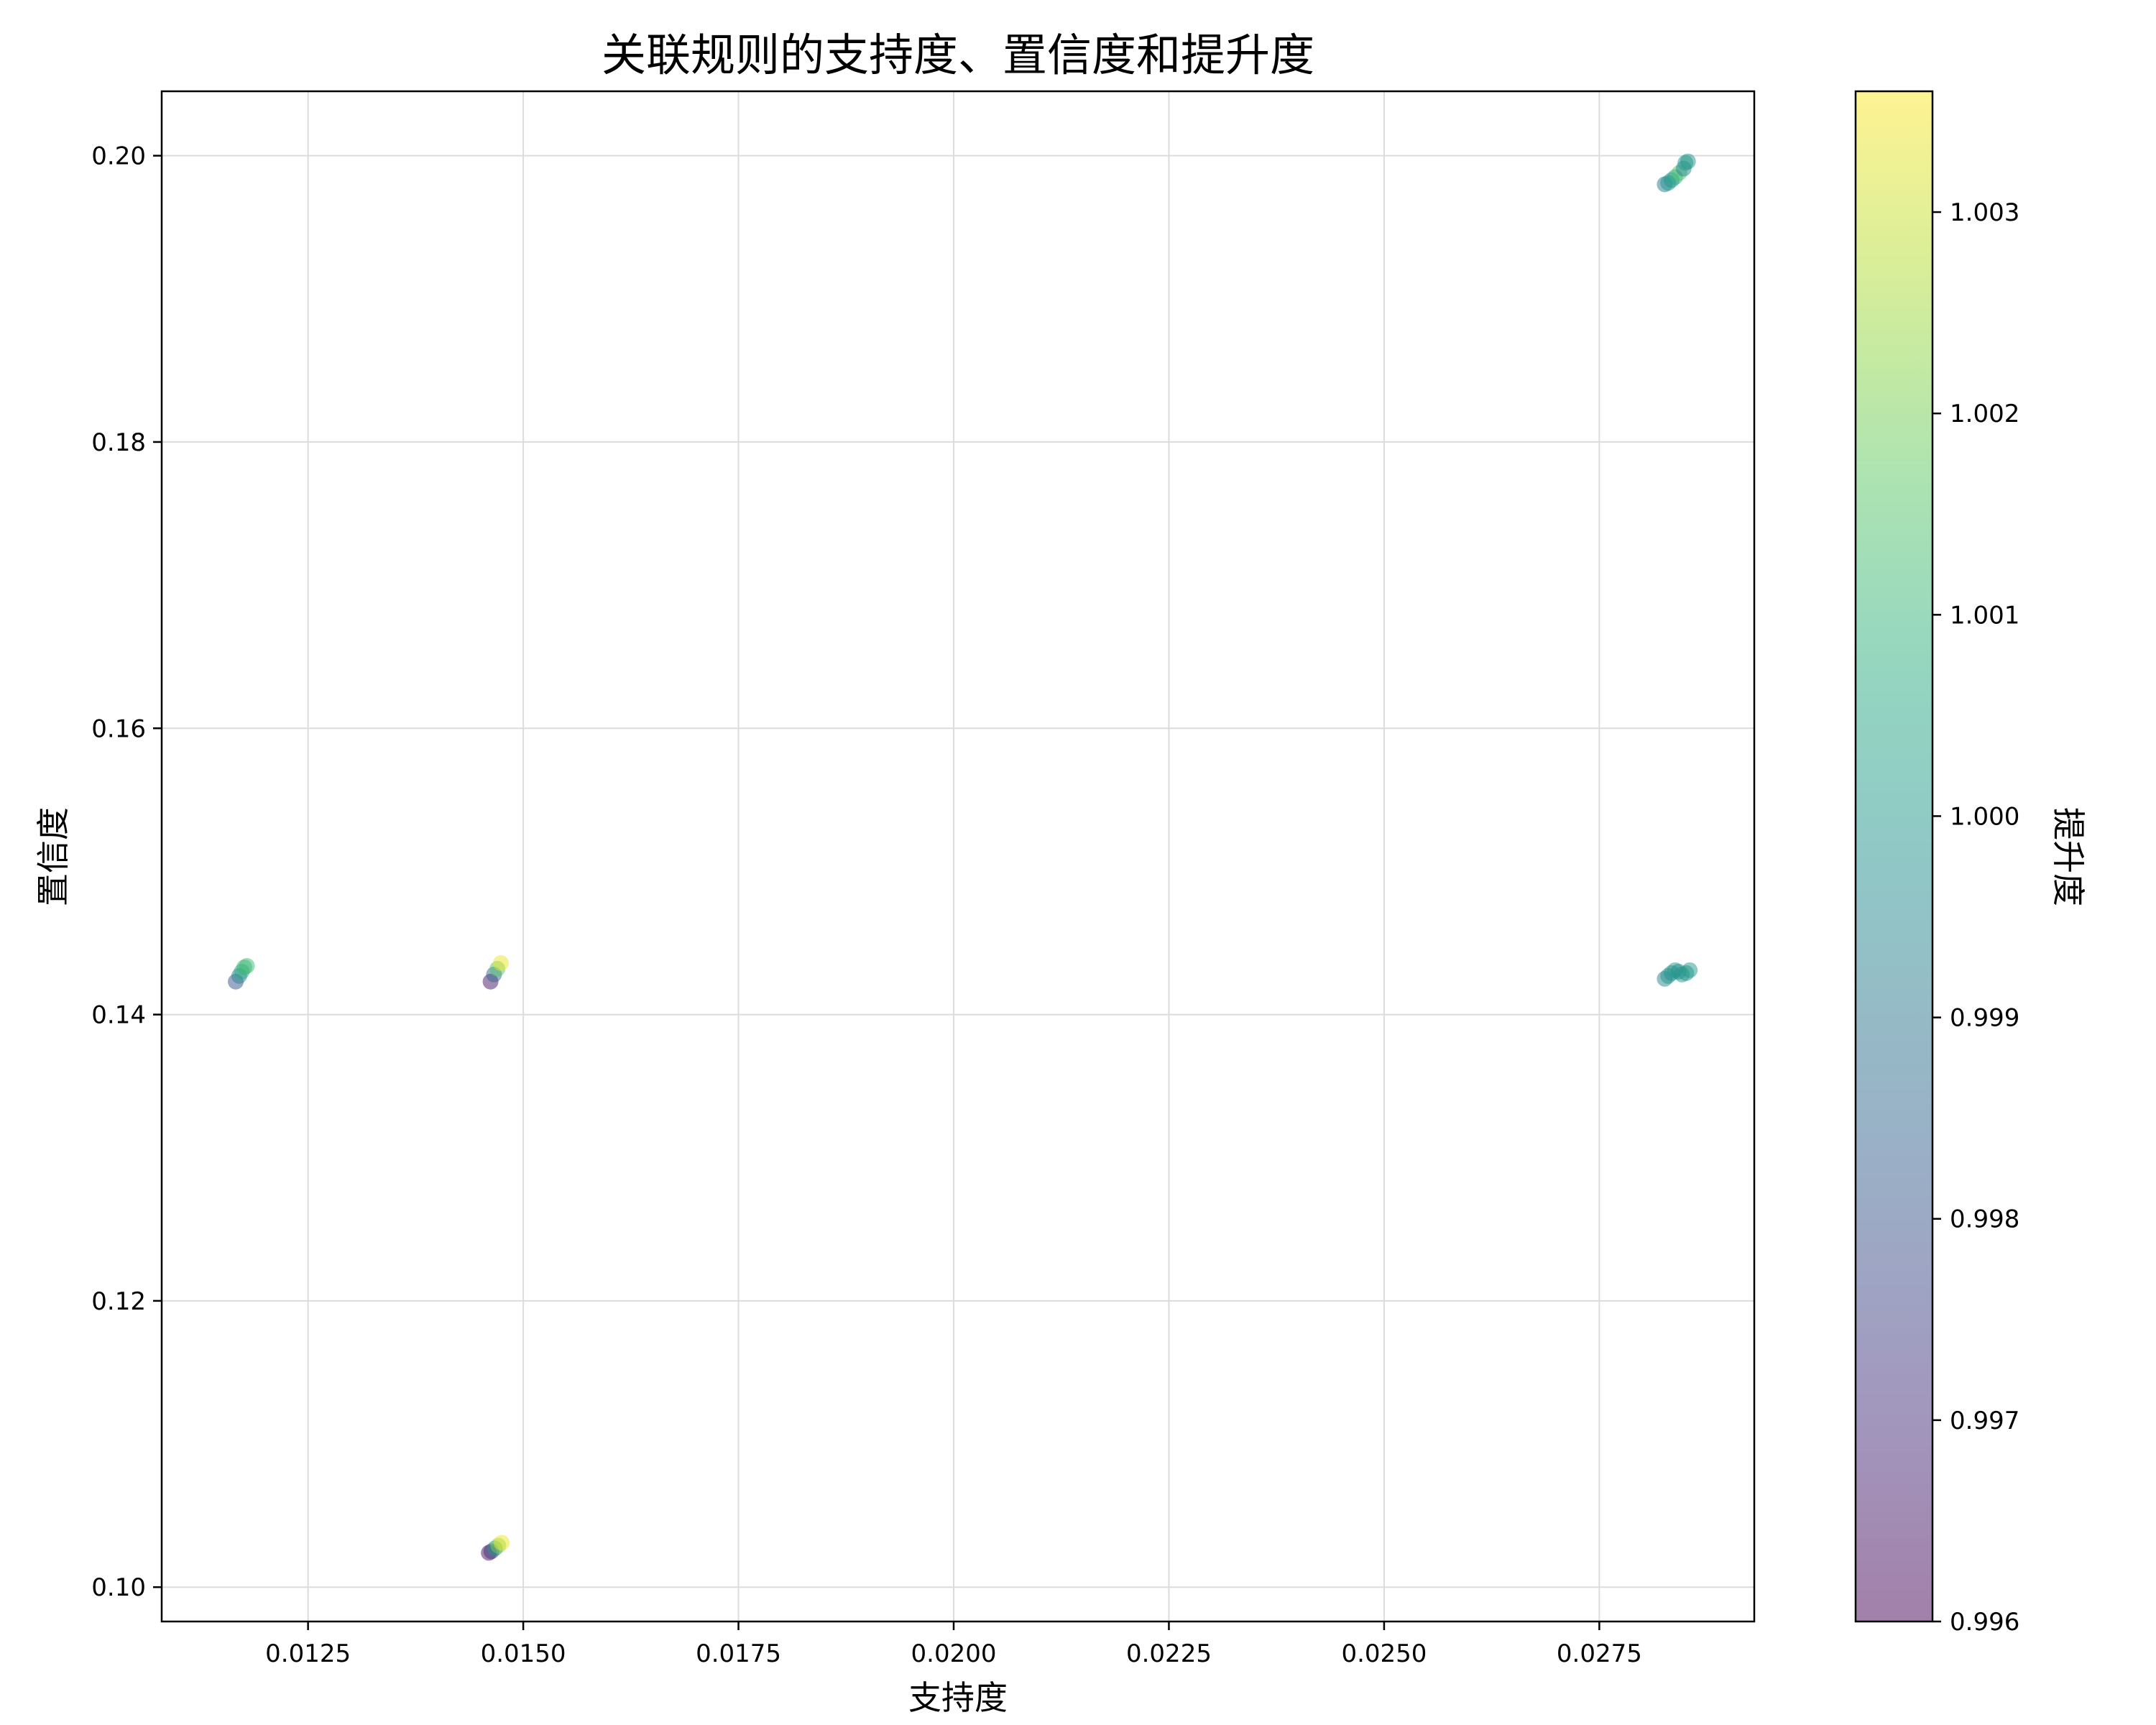 The image size is (2156, 1725). I want to click on y-axis-label: 置信度, so click(53, 856).